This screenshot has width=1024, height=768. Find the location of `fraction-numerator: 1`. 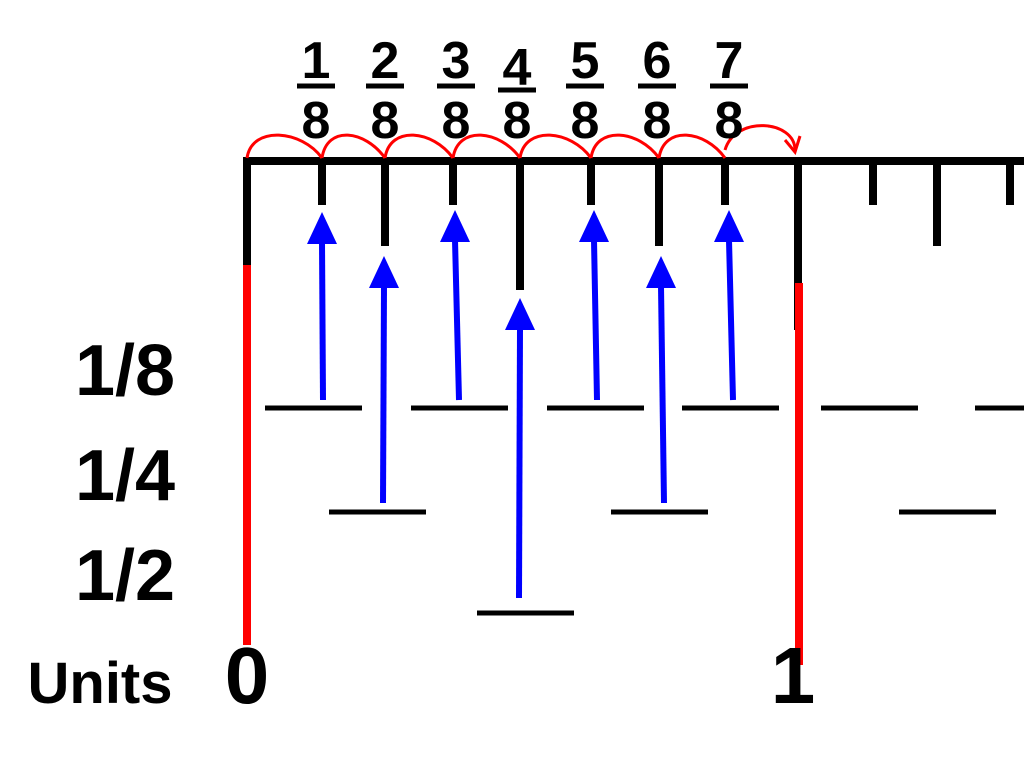

fraction-numerator: 1 is located at coordinates (316, 61).